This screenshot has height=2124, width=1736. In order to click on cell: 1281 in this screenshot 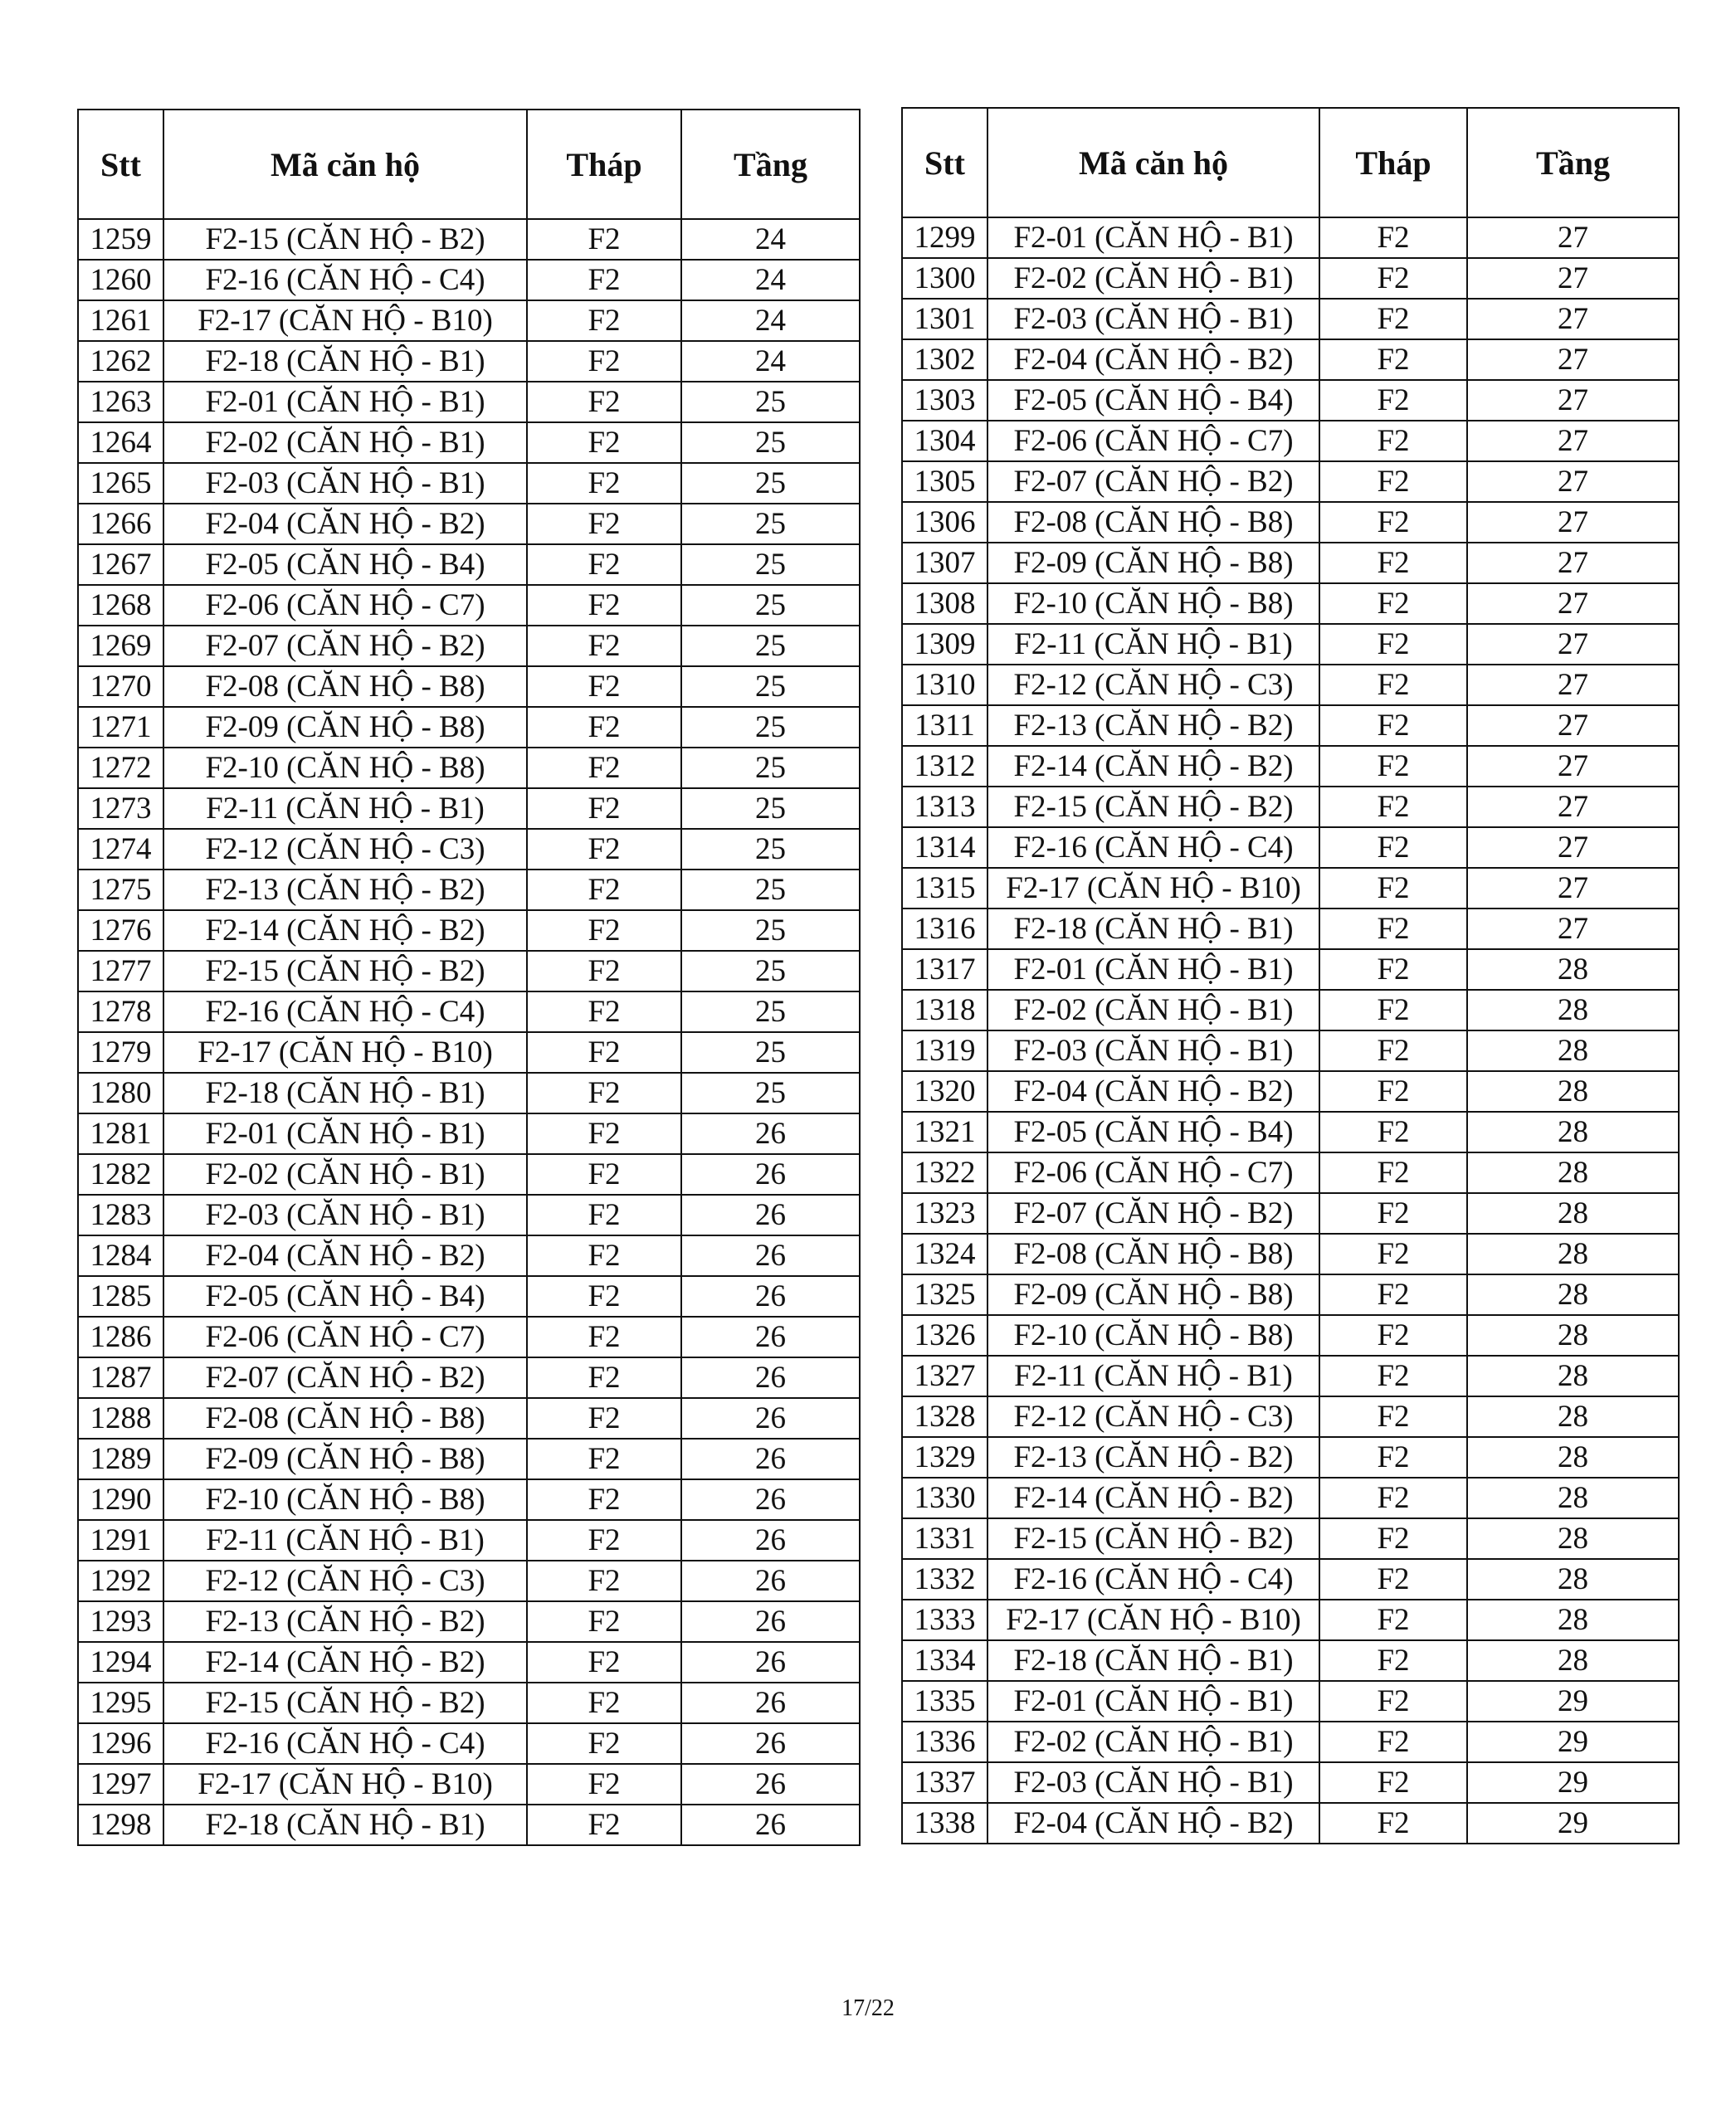, I will do `click(120, 1134)`.